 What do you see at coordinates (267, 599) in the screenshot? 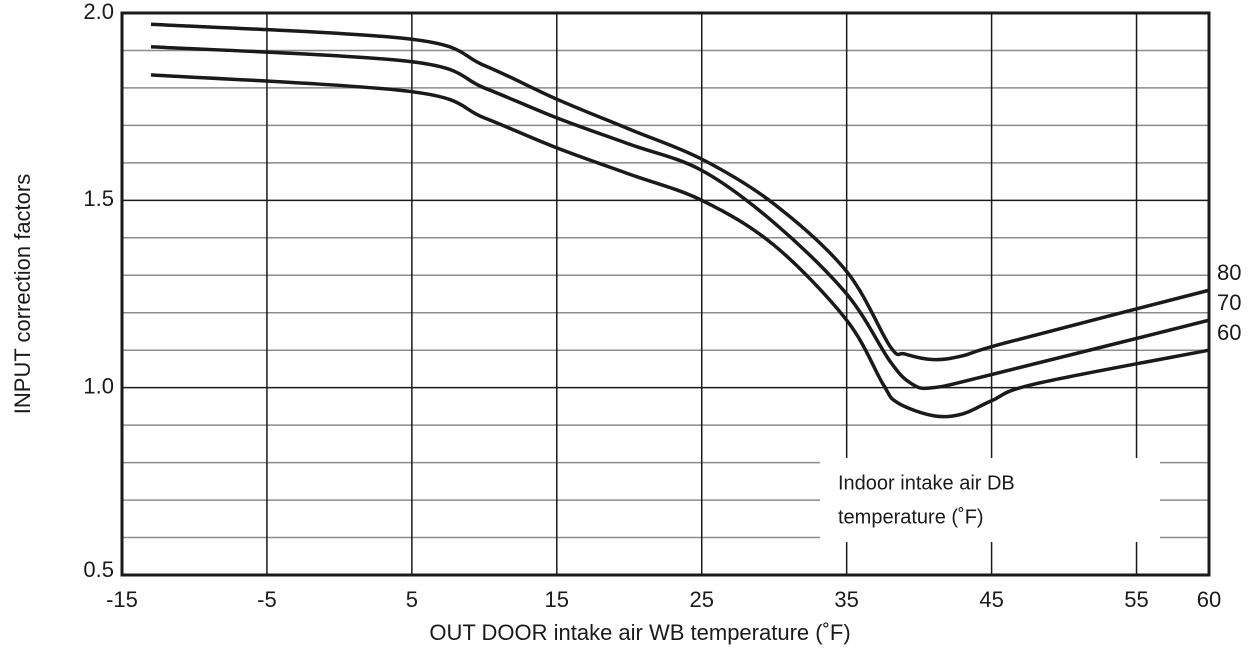
I see `x-tick-label: -5` at bounding box center [267, 599].